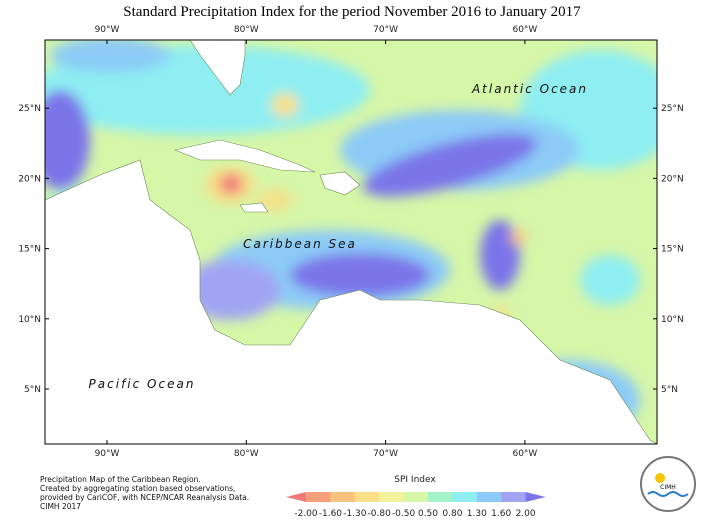 This screenshot has width=705, height=529. What do you see at coordinates (60, 506) in the screenshot?
I see `footnote-line: CIMH 2017` at bounding box center [60, 506].